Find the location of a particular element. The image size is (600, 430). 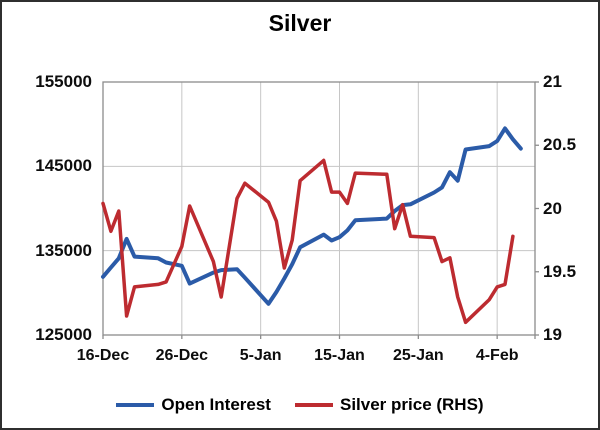

legend: Open Interest Silver price (RHS) is located at coordinates (300, 405).